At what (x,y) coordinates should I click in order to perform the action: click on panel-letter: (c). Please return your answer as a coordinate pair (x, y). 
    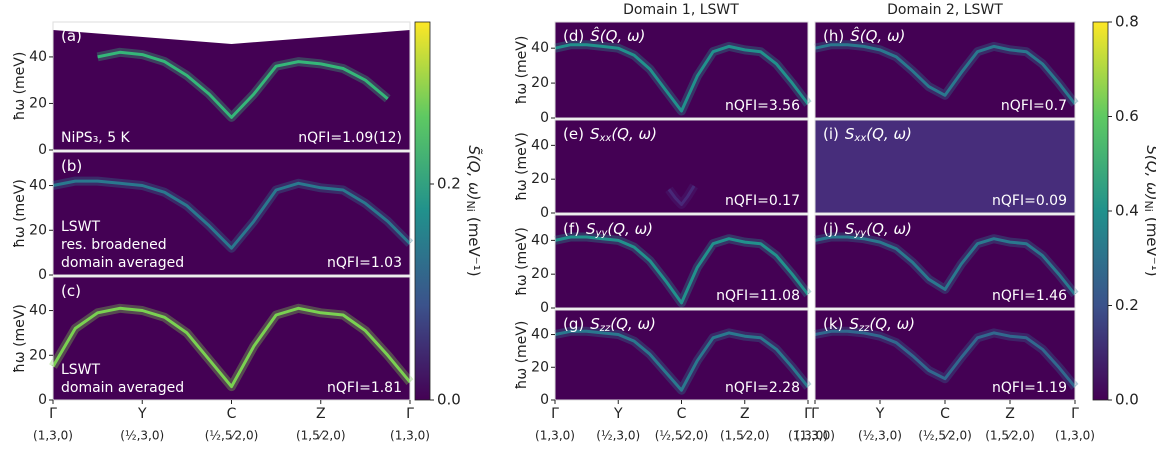
    Looking at the image, I should click on (71, 291).